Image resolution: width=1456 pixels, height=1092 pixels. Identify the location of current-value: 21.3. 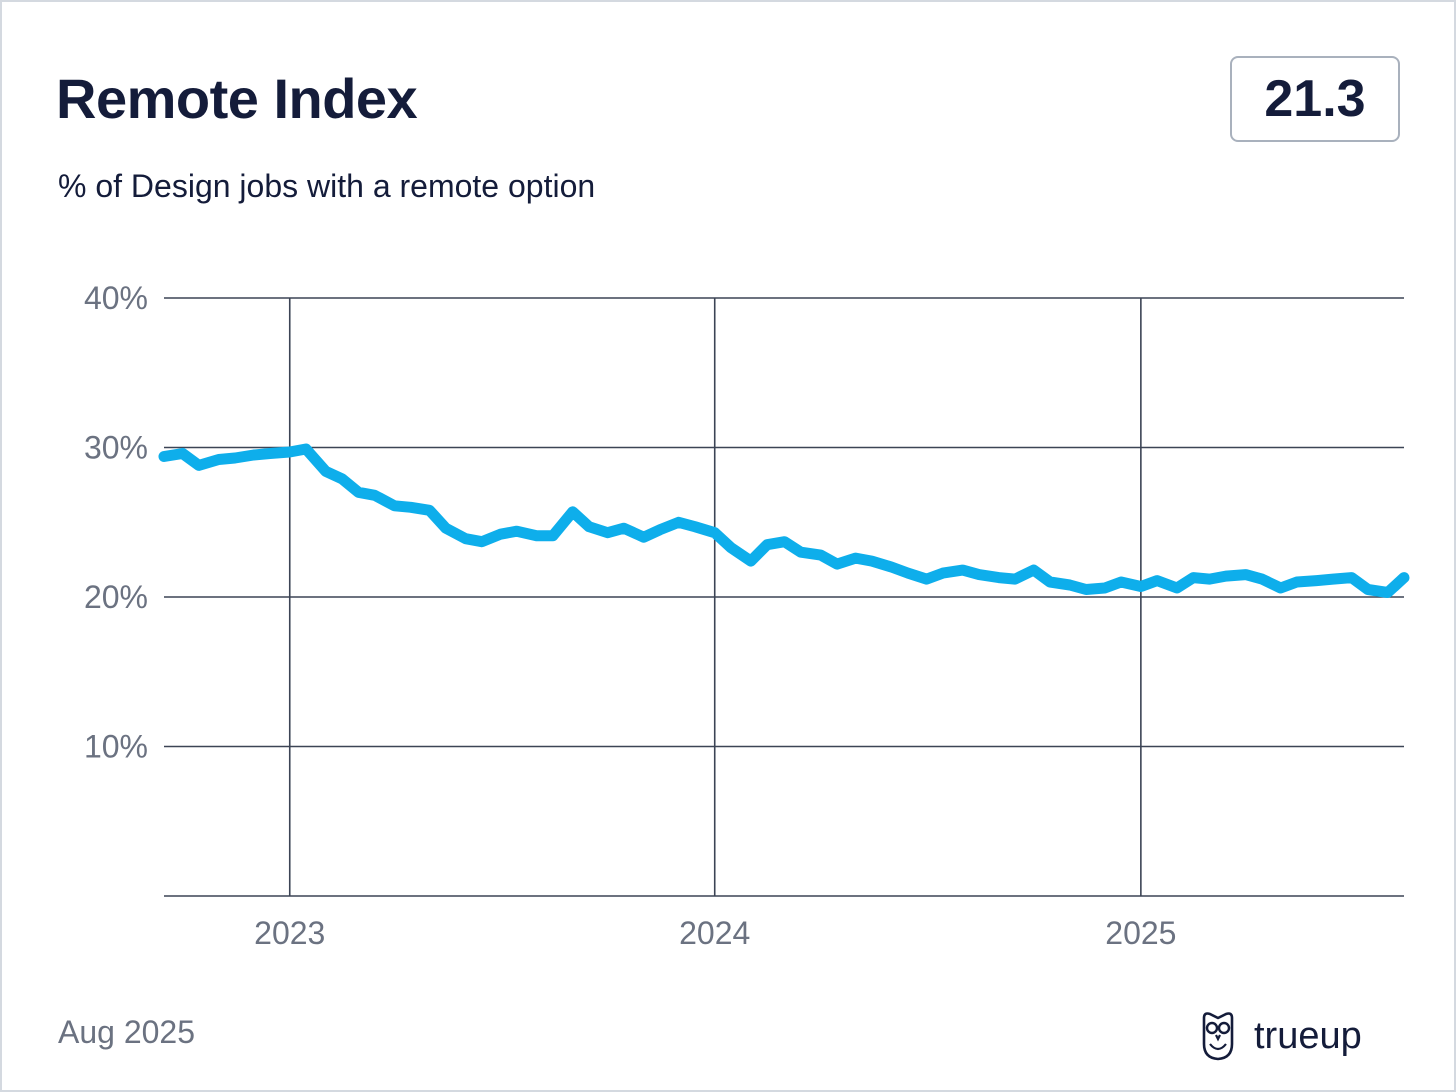
(1315, 99).